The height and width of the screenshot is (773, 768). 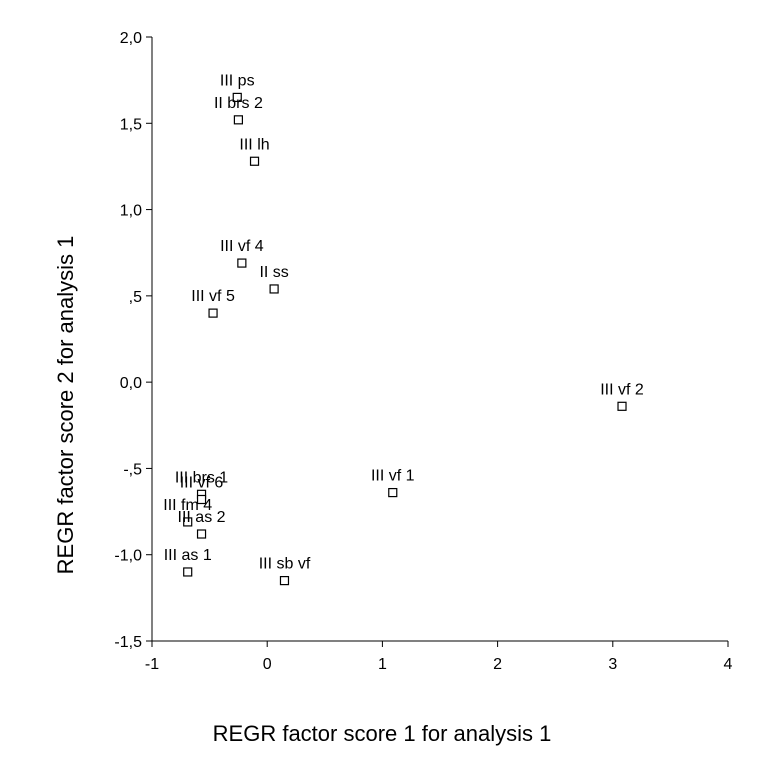 I want to click on x-tick-label: 3, so click(x=612, y=664).